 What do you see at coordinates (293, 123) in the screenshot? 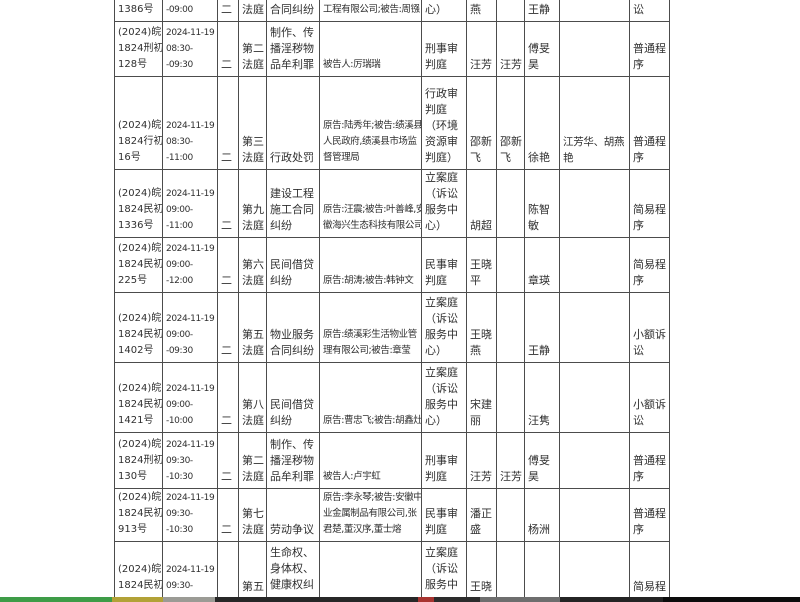
I see `cell-cause_of_action: 行政处罚` at bounding box center [293, 123].